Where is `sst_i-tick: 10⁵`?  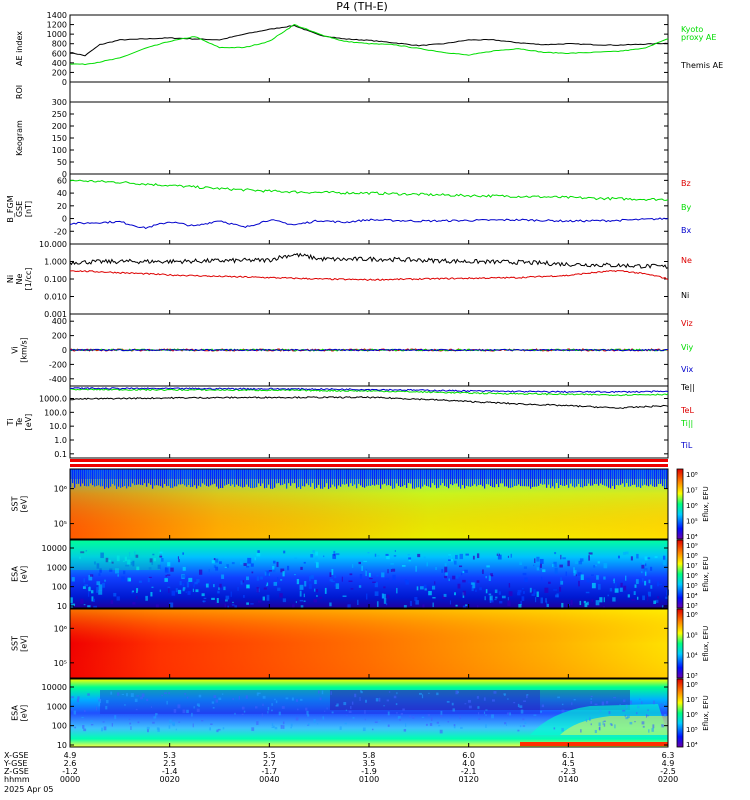 sst_i-tick: 10⁵ is located at coordinates (60, 663).